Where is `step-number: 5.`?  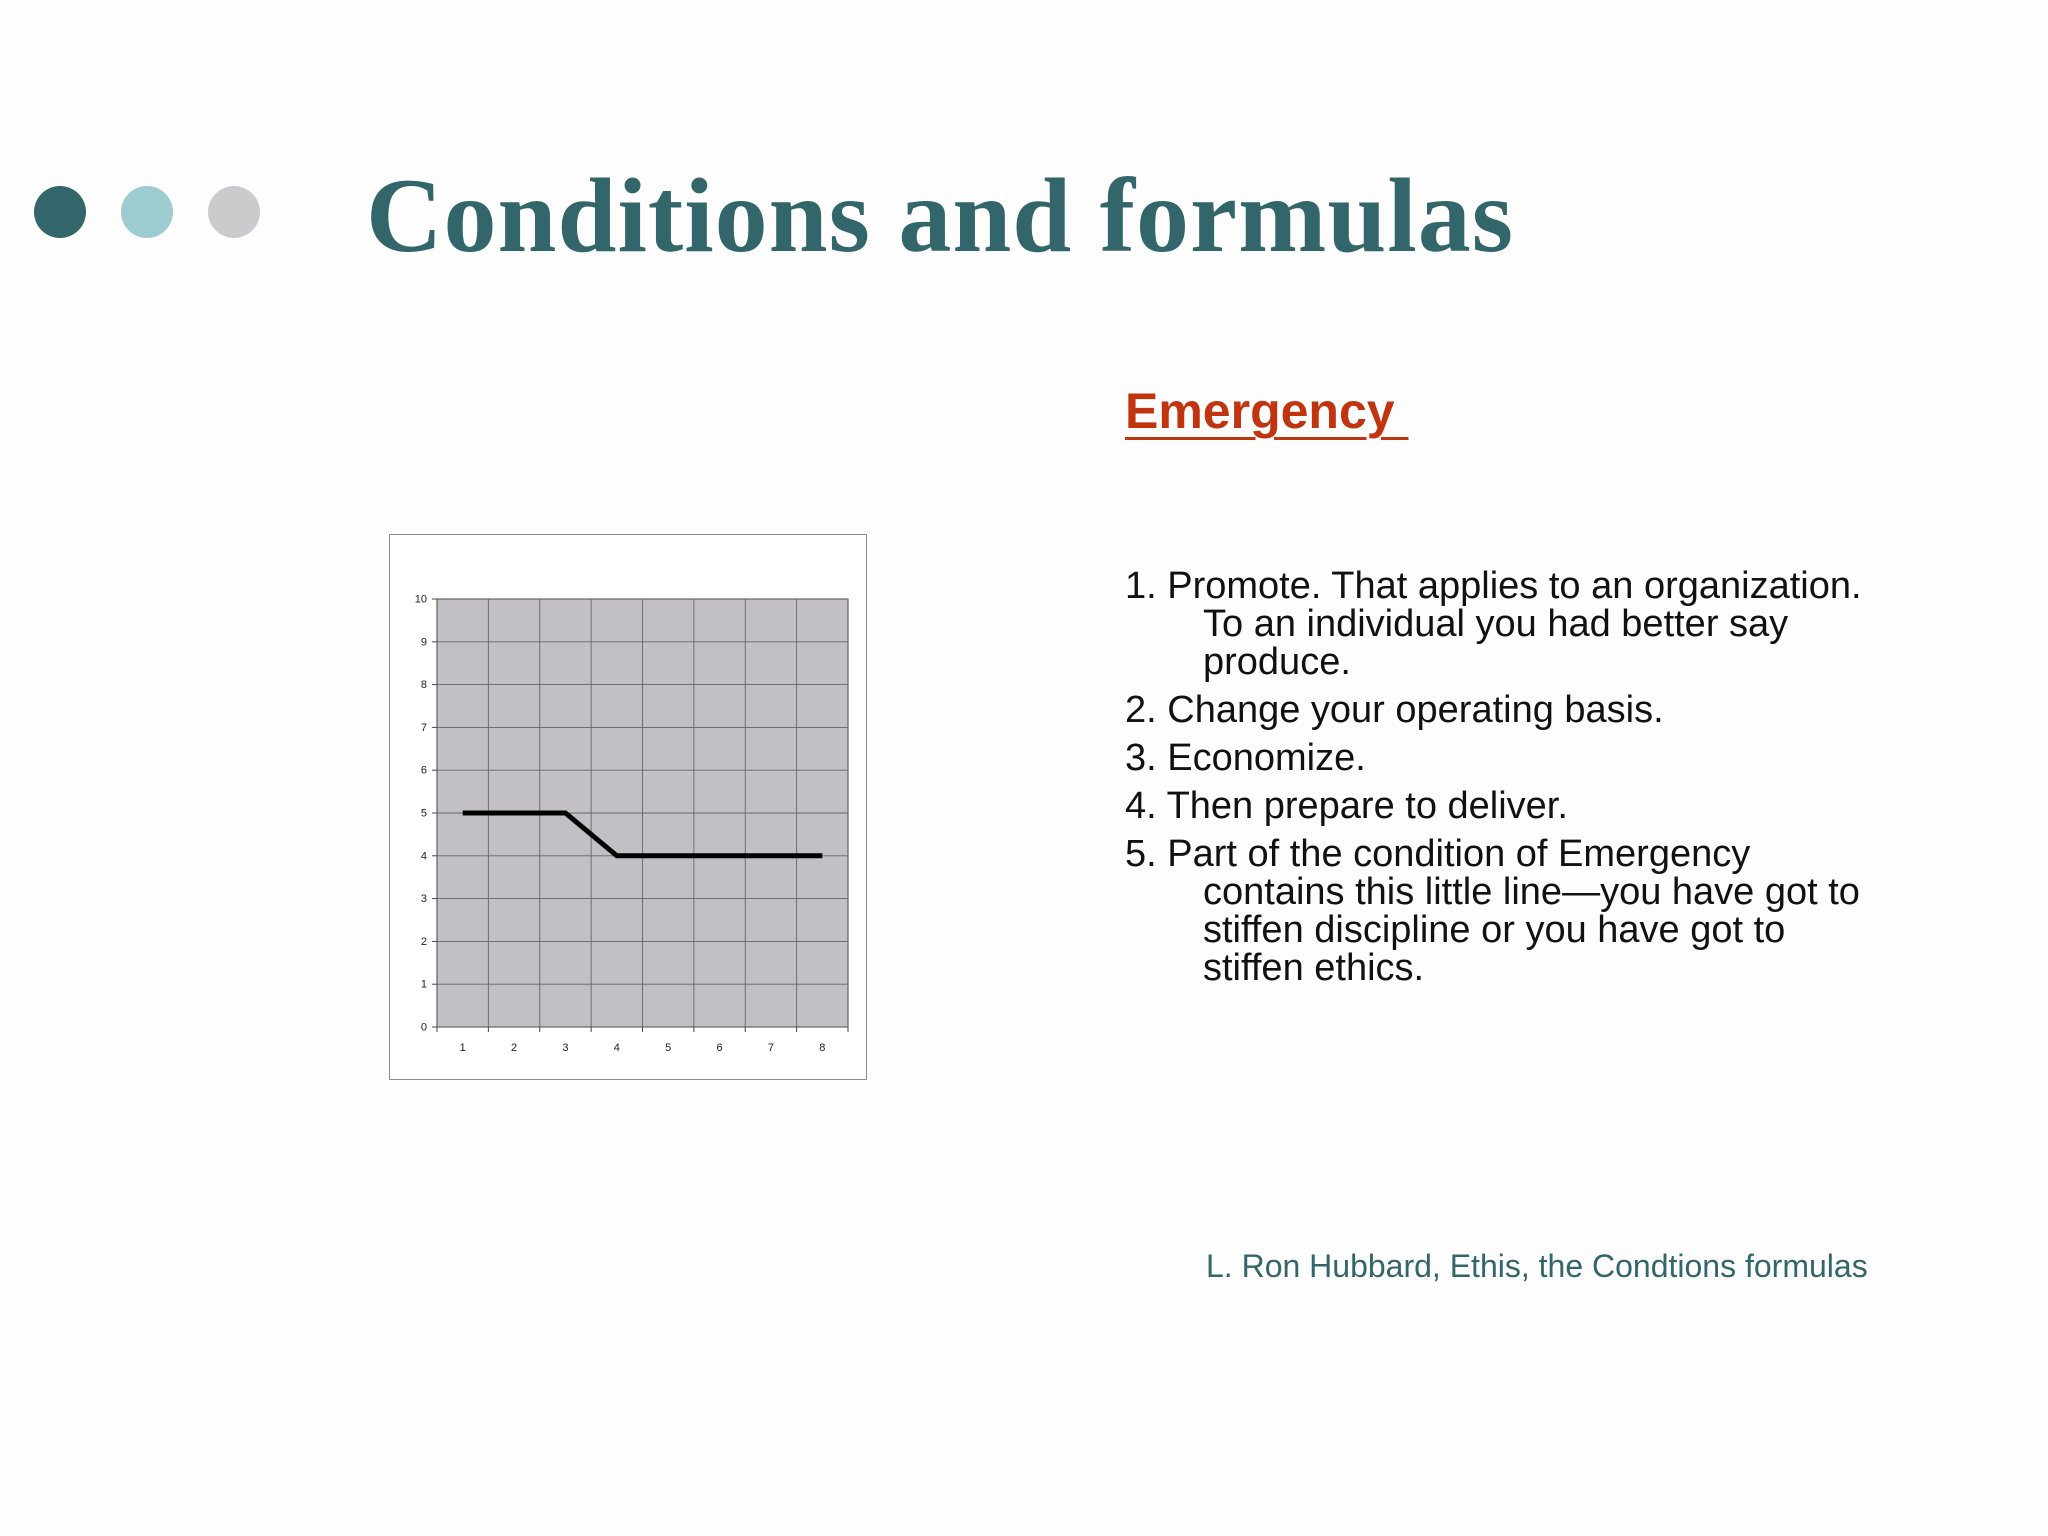
step-number: 5. is located at coordinates (1146, 854).